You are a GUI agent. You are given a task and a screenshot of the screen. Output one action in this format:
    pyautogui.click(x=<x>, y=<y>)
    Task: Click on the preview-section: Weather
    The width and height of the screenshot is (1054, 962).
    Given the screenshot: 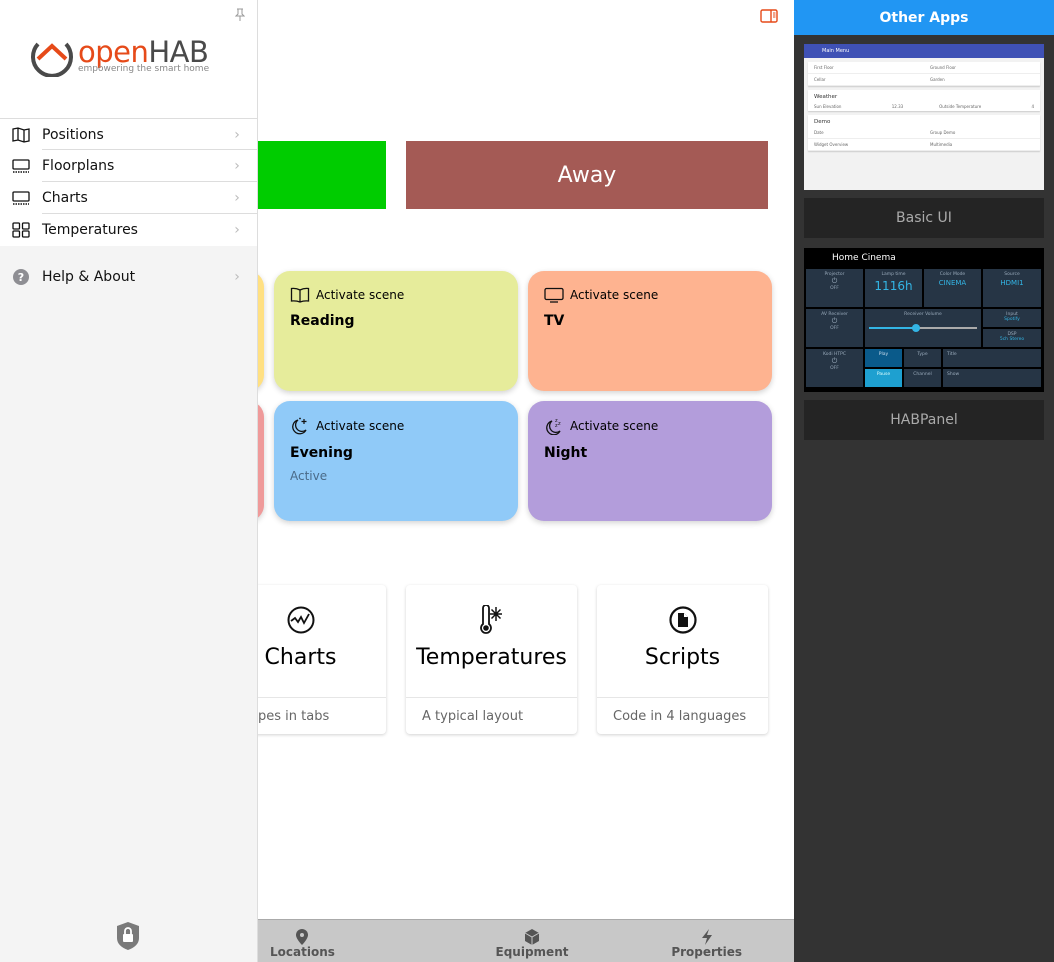 What is the action you would take?
    pyautogui.click(x=826, y=97)
    